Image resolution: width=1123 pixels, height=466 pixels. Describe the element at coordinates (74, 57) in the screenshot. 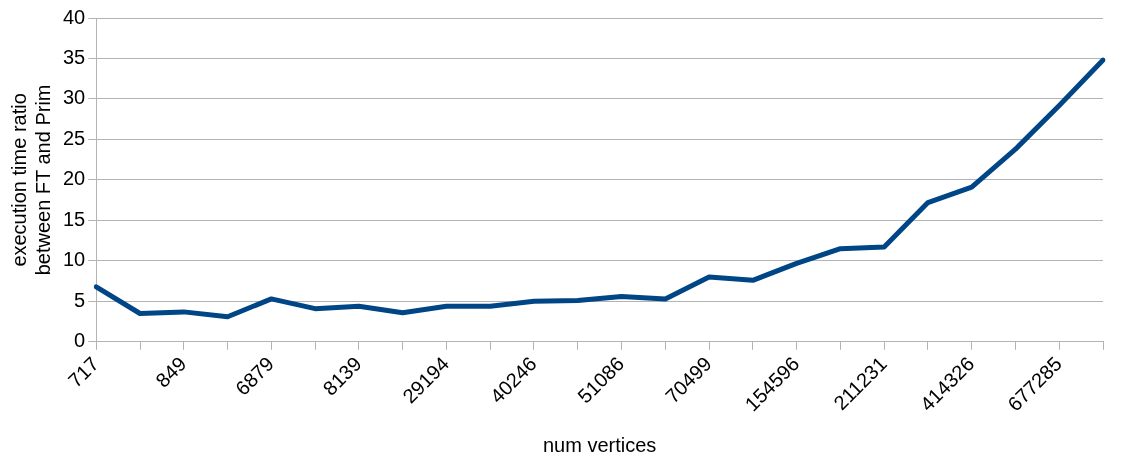

I see `y-tick-label: 35` at that location.